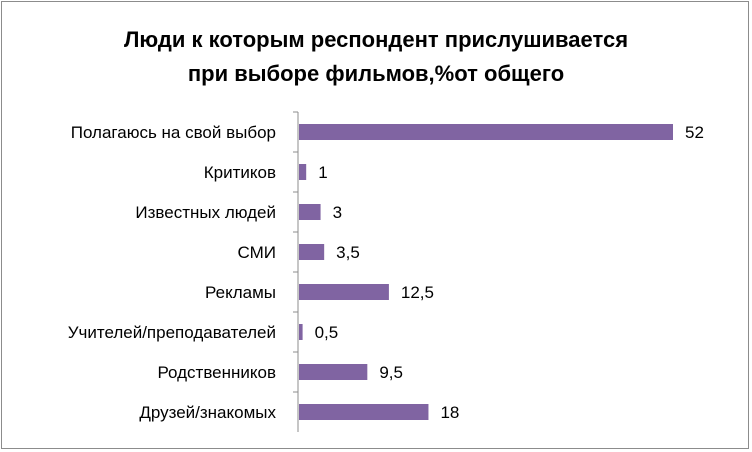 The width and height of the screenshot is (752, 452). I want to click on category-label: Родственников, so click(216, 372).